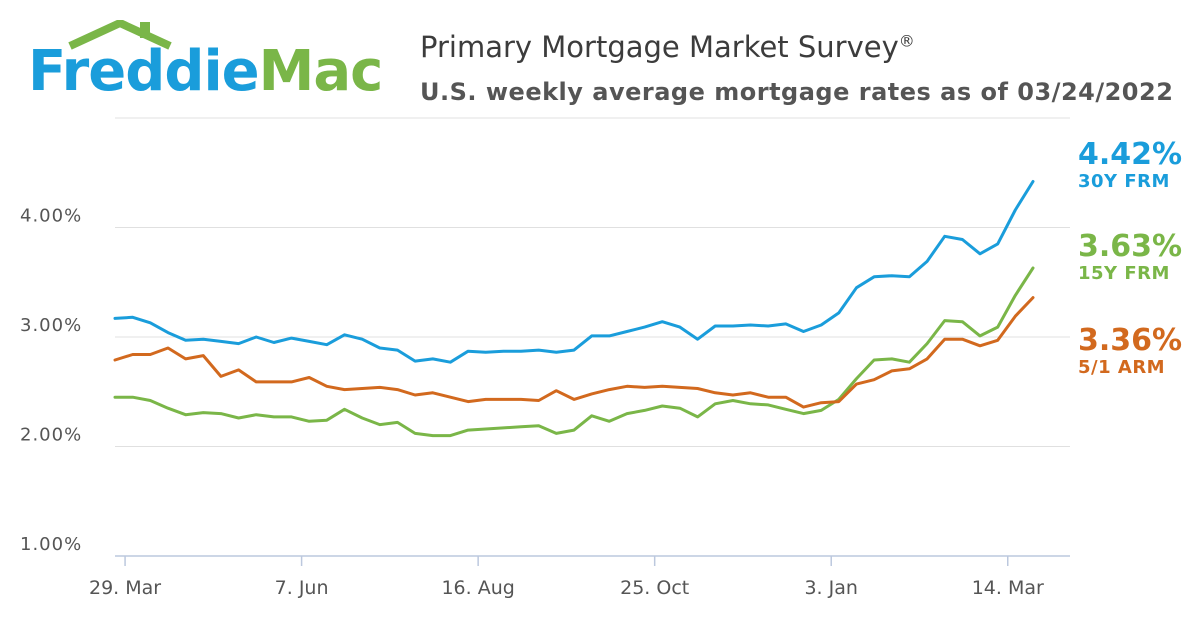  Describe the element at coordinates (1130, 154) in the screenshot. I see `callout-30y-frm-value: 4.42%` at that location.